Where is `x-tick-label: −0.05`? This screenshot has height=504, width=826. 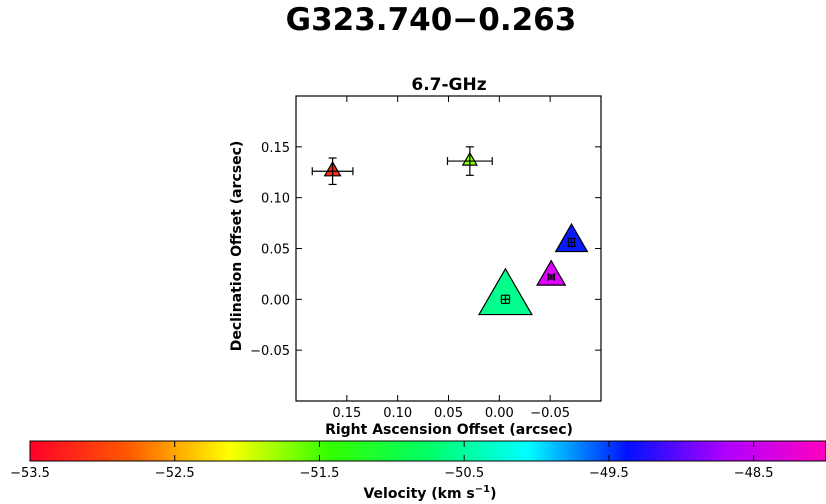
x-tick-label: −0.05 is located at coordinates (550, 413).